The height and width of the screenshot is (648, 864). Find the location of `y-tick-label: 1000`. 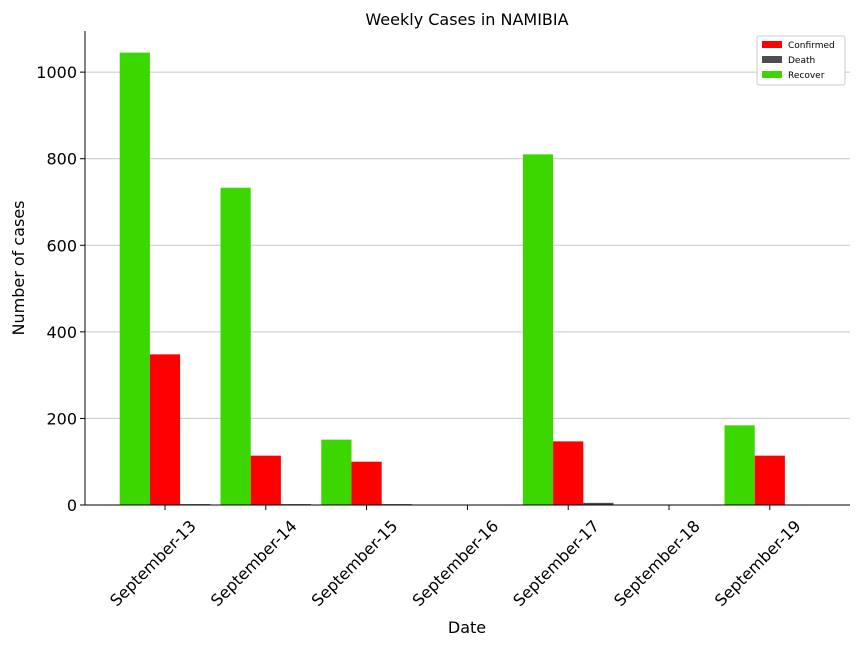

y-tick-label: 1000 is located at coordinates (56, 72).